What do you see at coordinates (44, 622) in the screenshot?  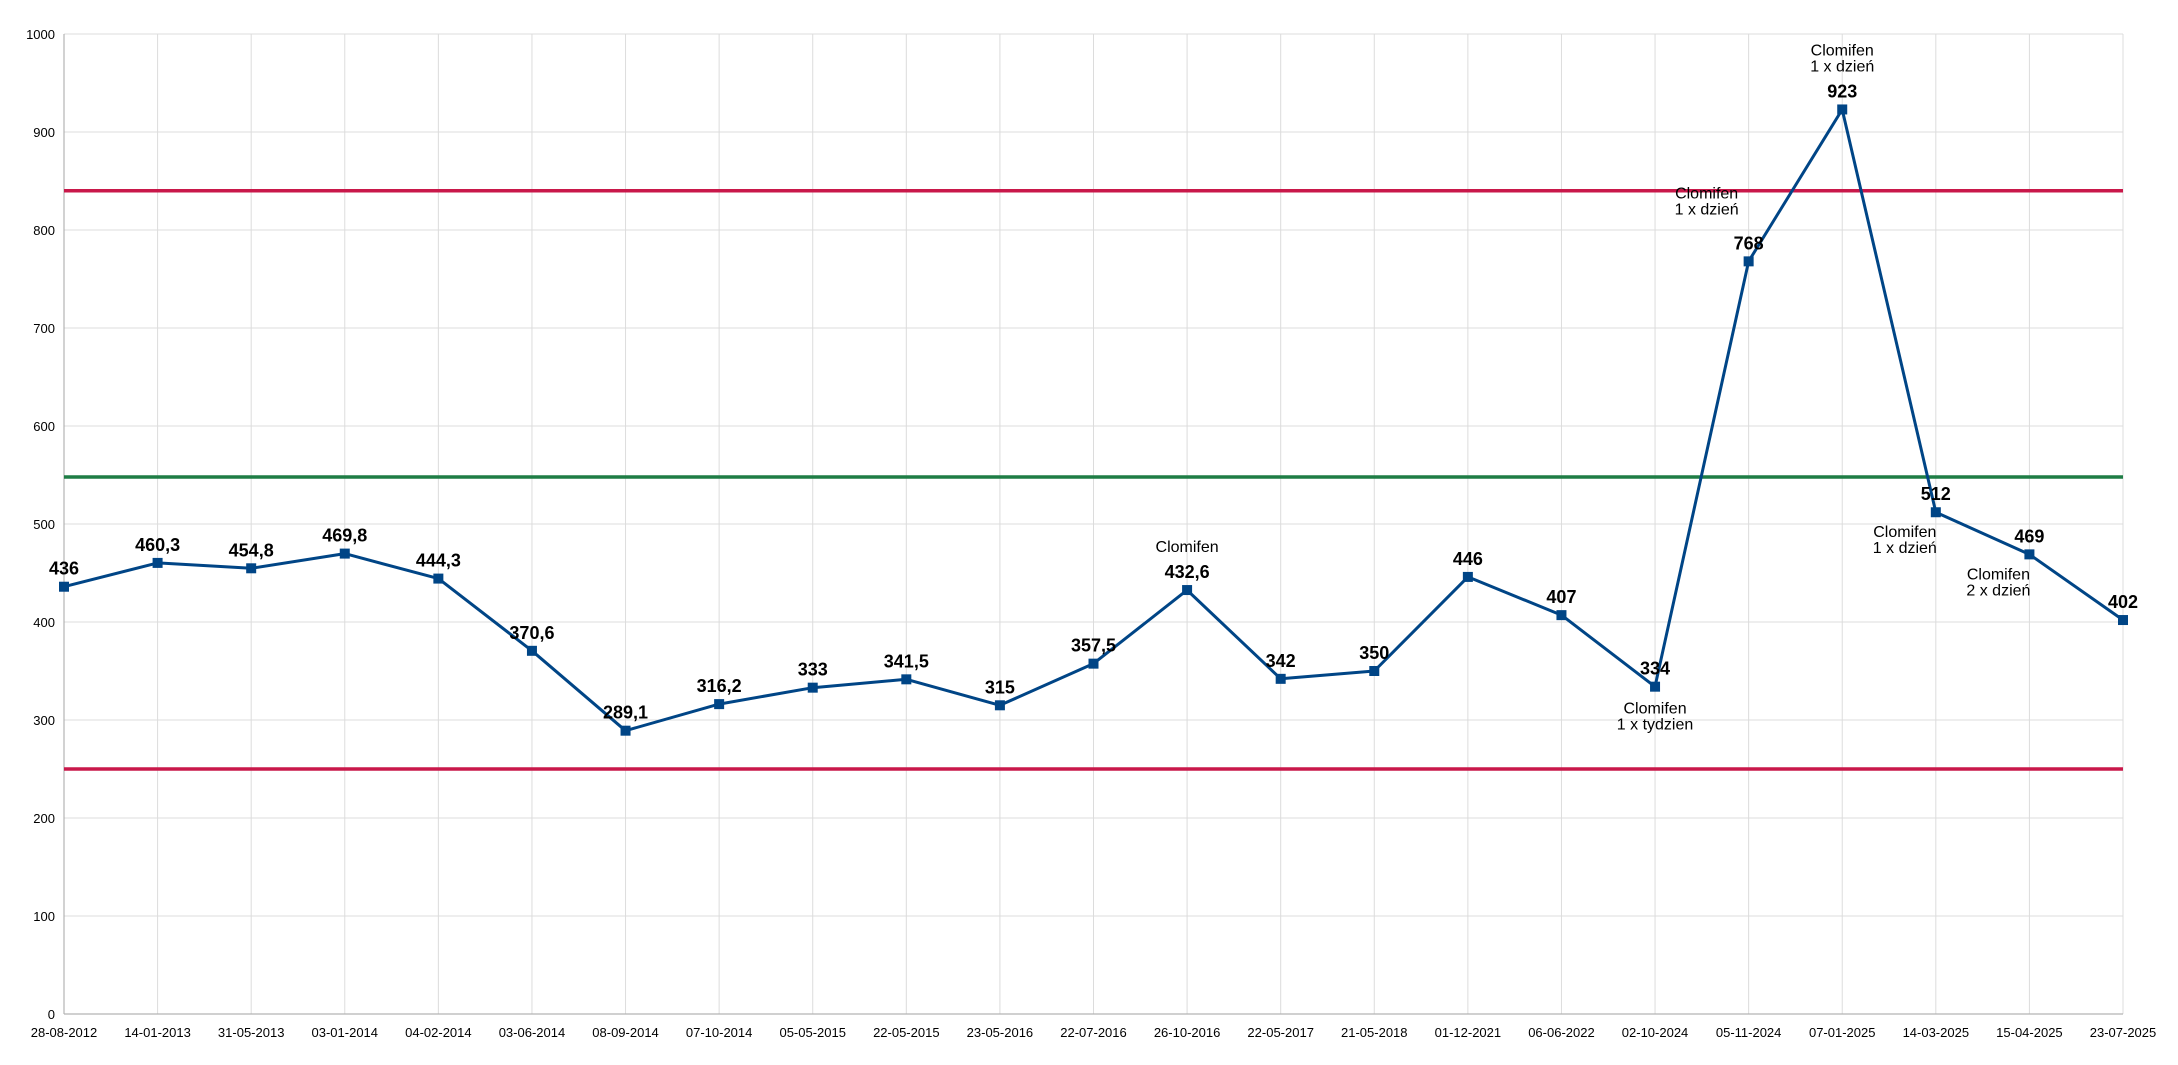 I see `y-tick-label: 400` at bounding box center [44, 622].